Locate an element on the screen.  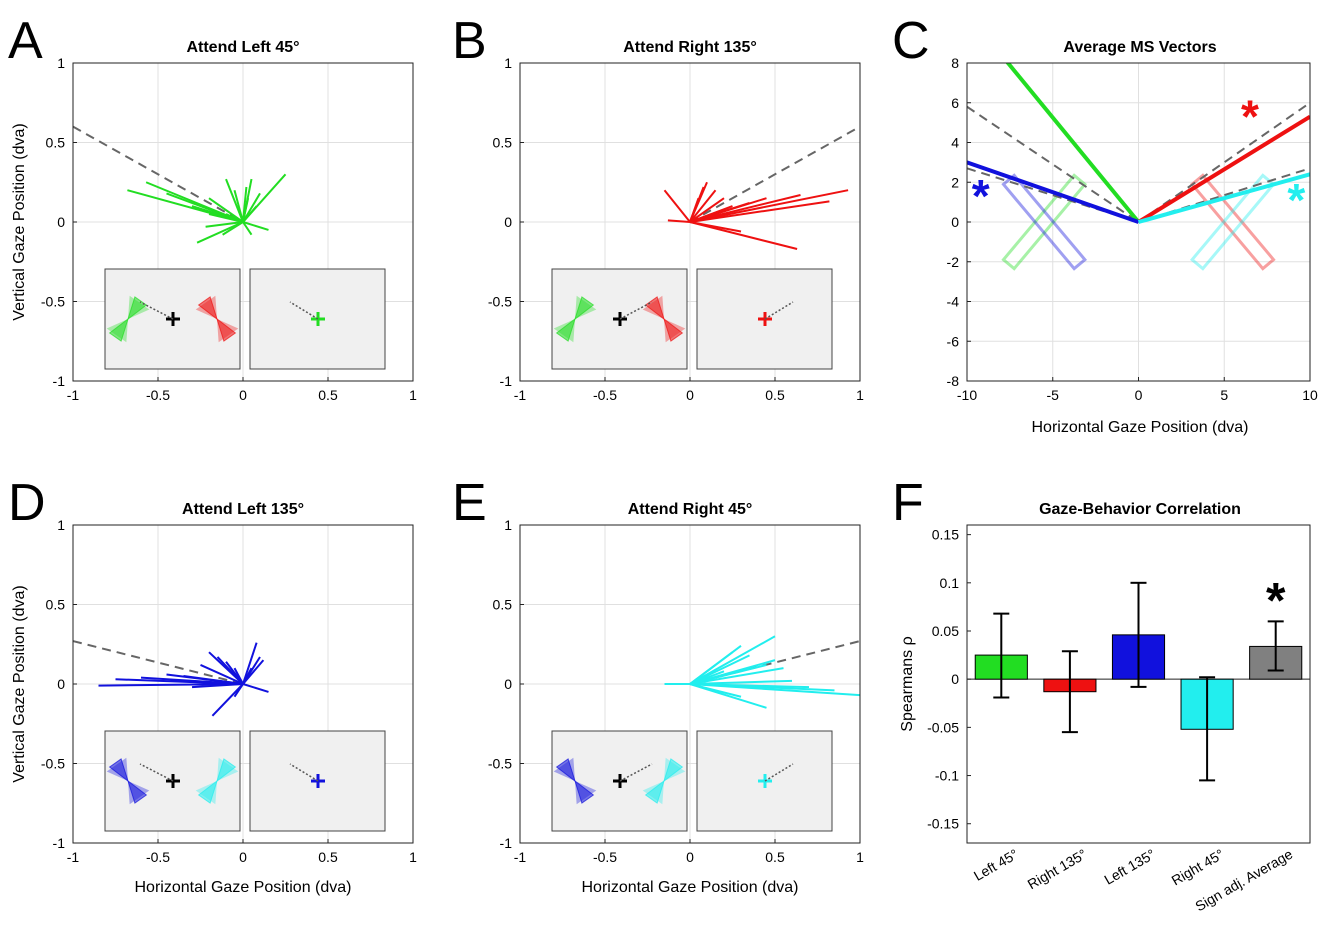
x-tick-label: -0.5 is located at coordinates (158, 857).